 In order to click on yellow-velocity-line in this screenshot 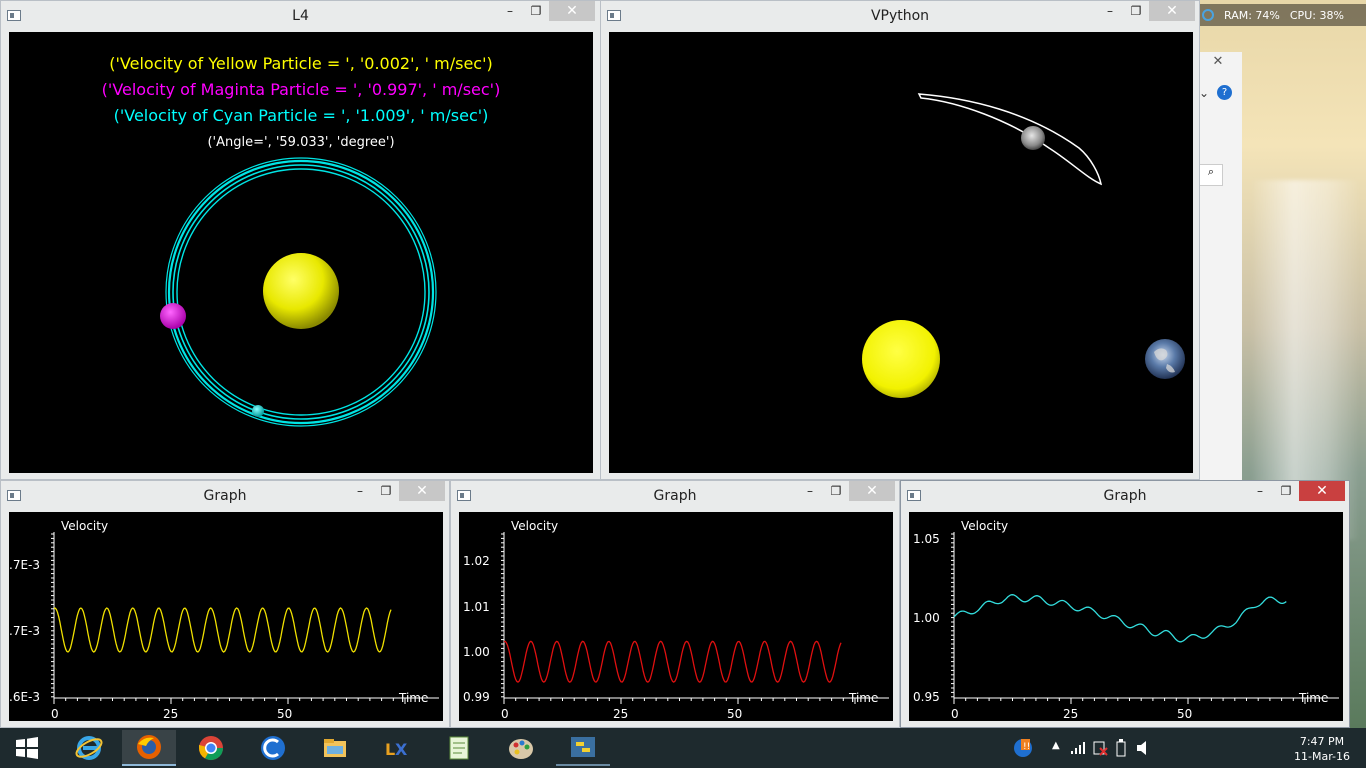, I will do `click(222, 630)`.